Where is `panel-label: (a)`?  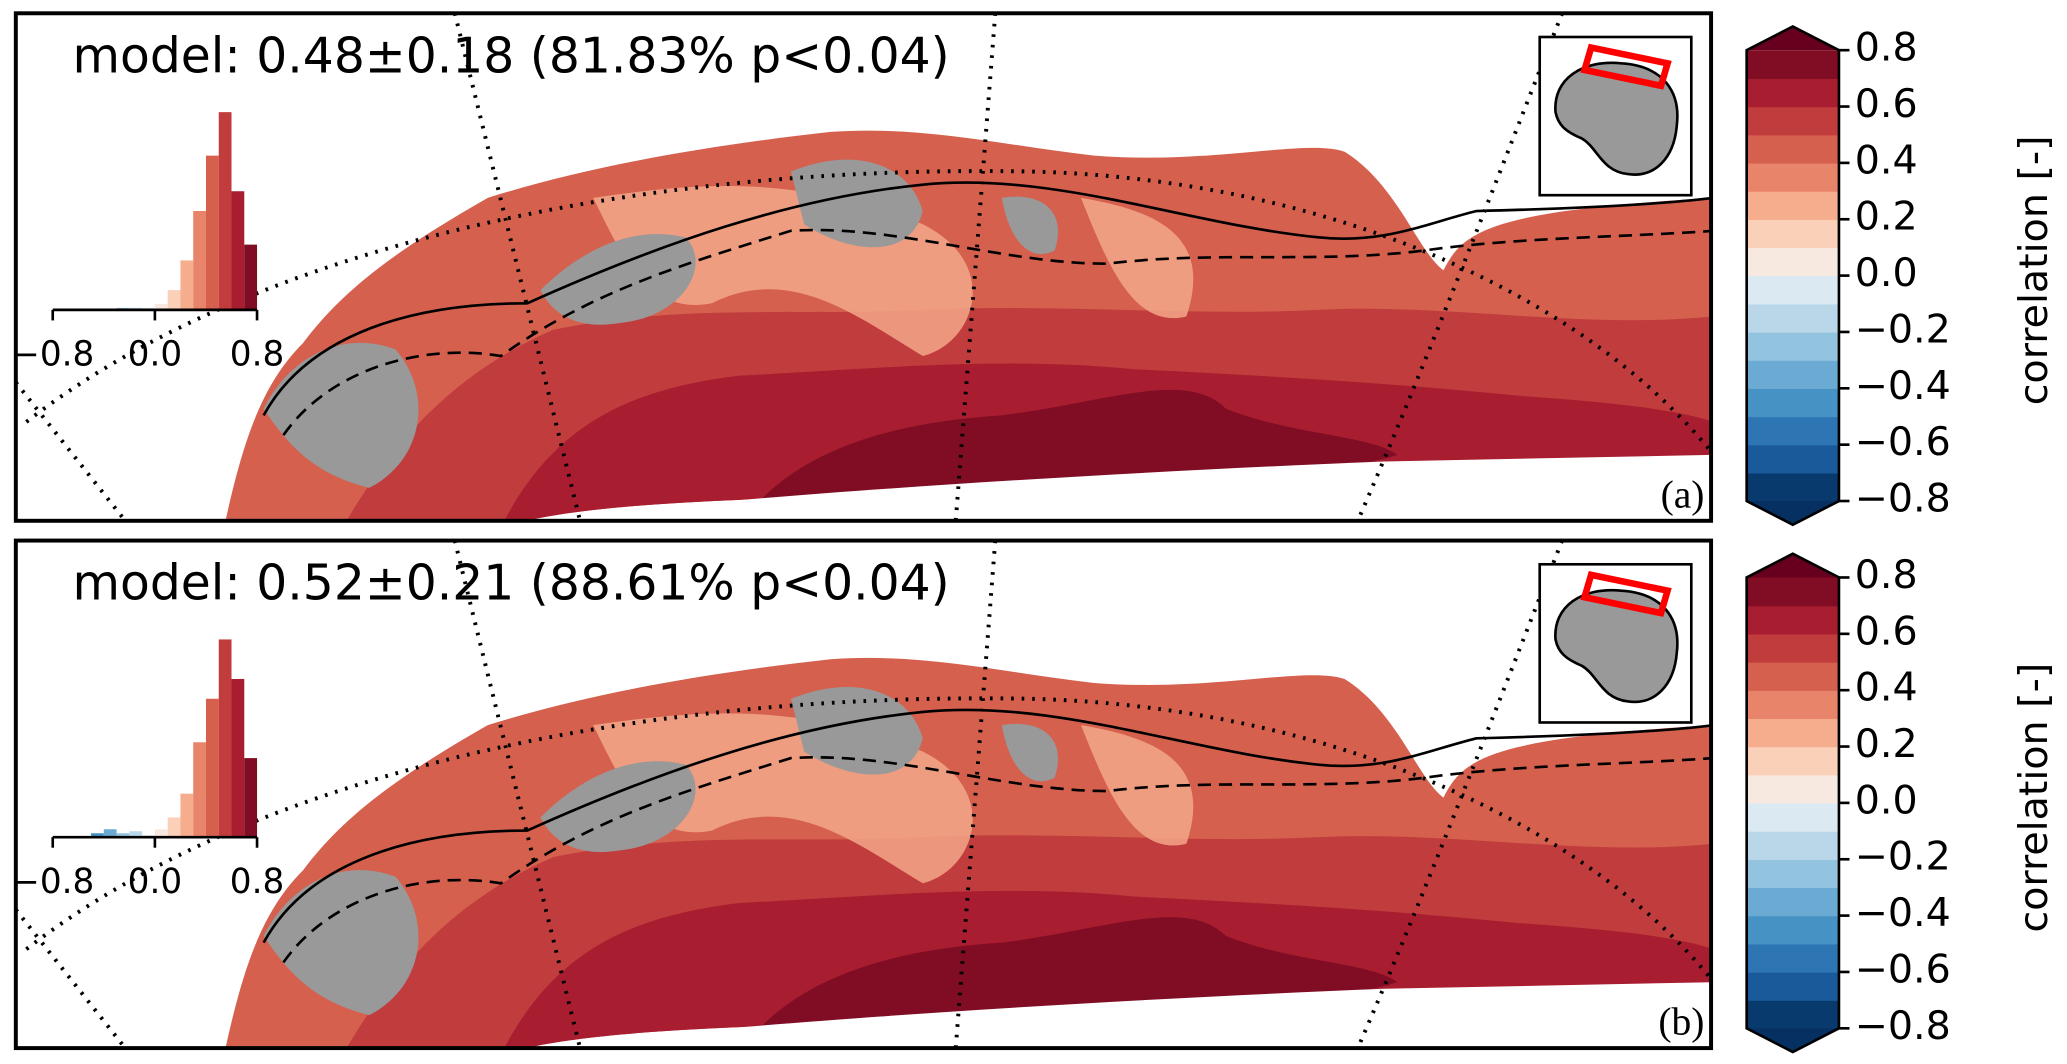
panel-label: (a) is located at coordinates (1683, 494).